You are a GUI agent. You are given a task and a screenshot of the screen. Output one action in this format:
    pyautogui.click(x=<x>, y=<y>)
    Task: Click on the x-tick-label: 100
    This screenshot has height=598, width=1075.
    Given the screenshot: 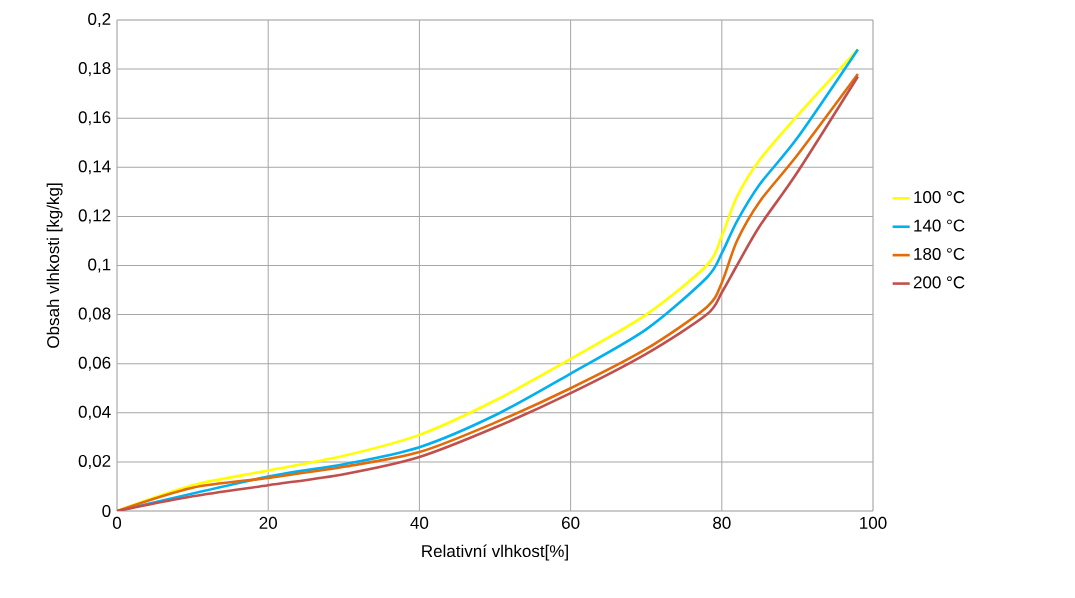 What is the action you would take?
    pyautogui.click(x=873, y=522)
    